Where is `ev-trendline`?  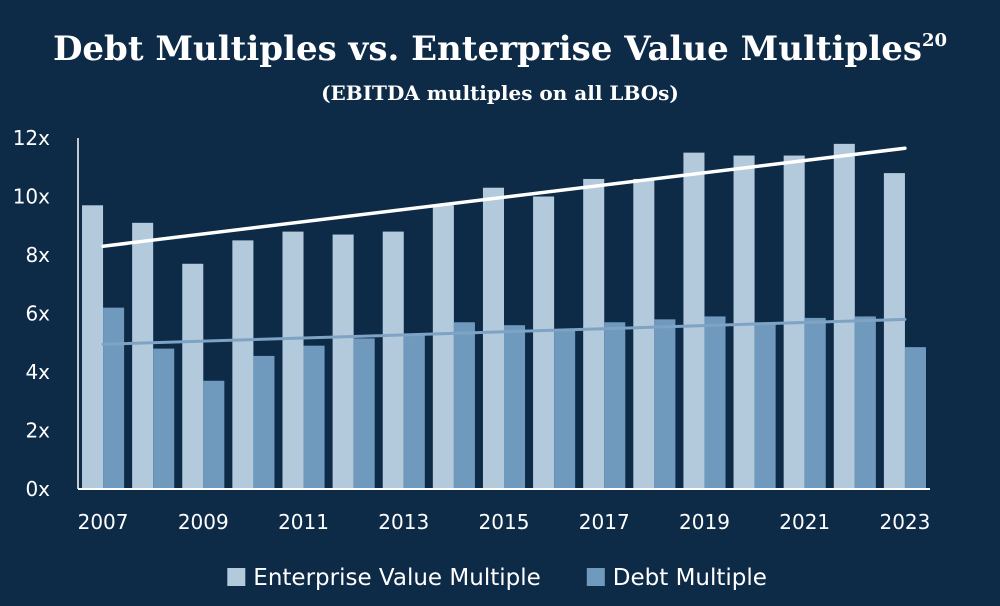
ev-trendline is located at coordinates (504, 197).